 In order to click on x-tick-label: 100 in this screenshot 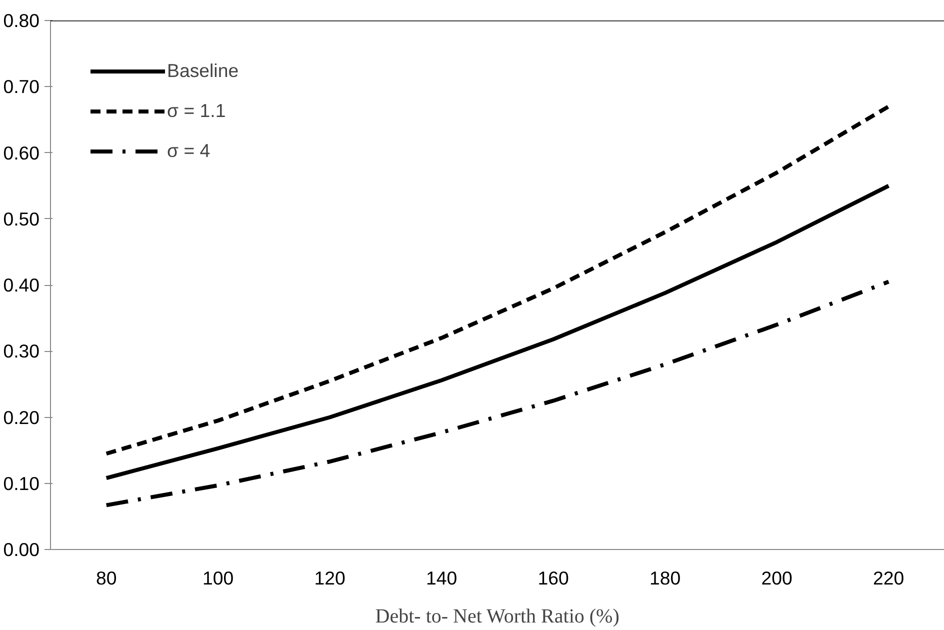, I will do `click(218, 578)`.